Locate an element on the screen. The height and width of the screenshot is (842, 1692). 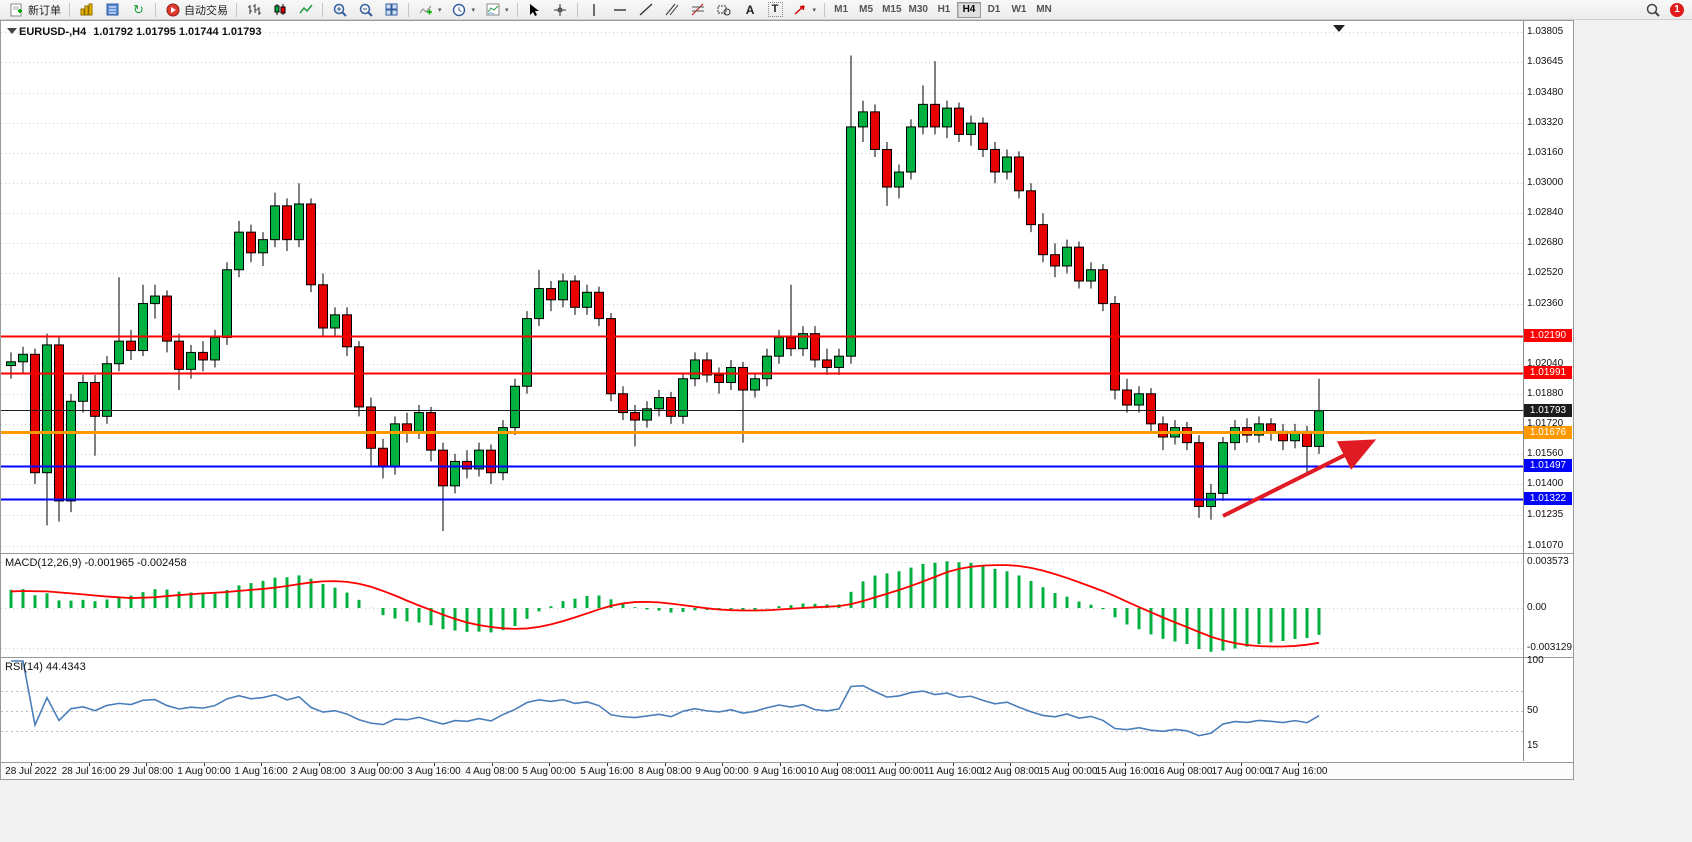
new-order-button: 新订单 is located at coordinates (34, 10).